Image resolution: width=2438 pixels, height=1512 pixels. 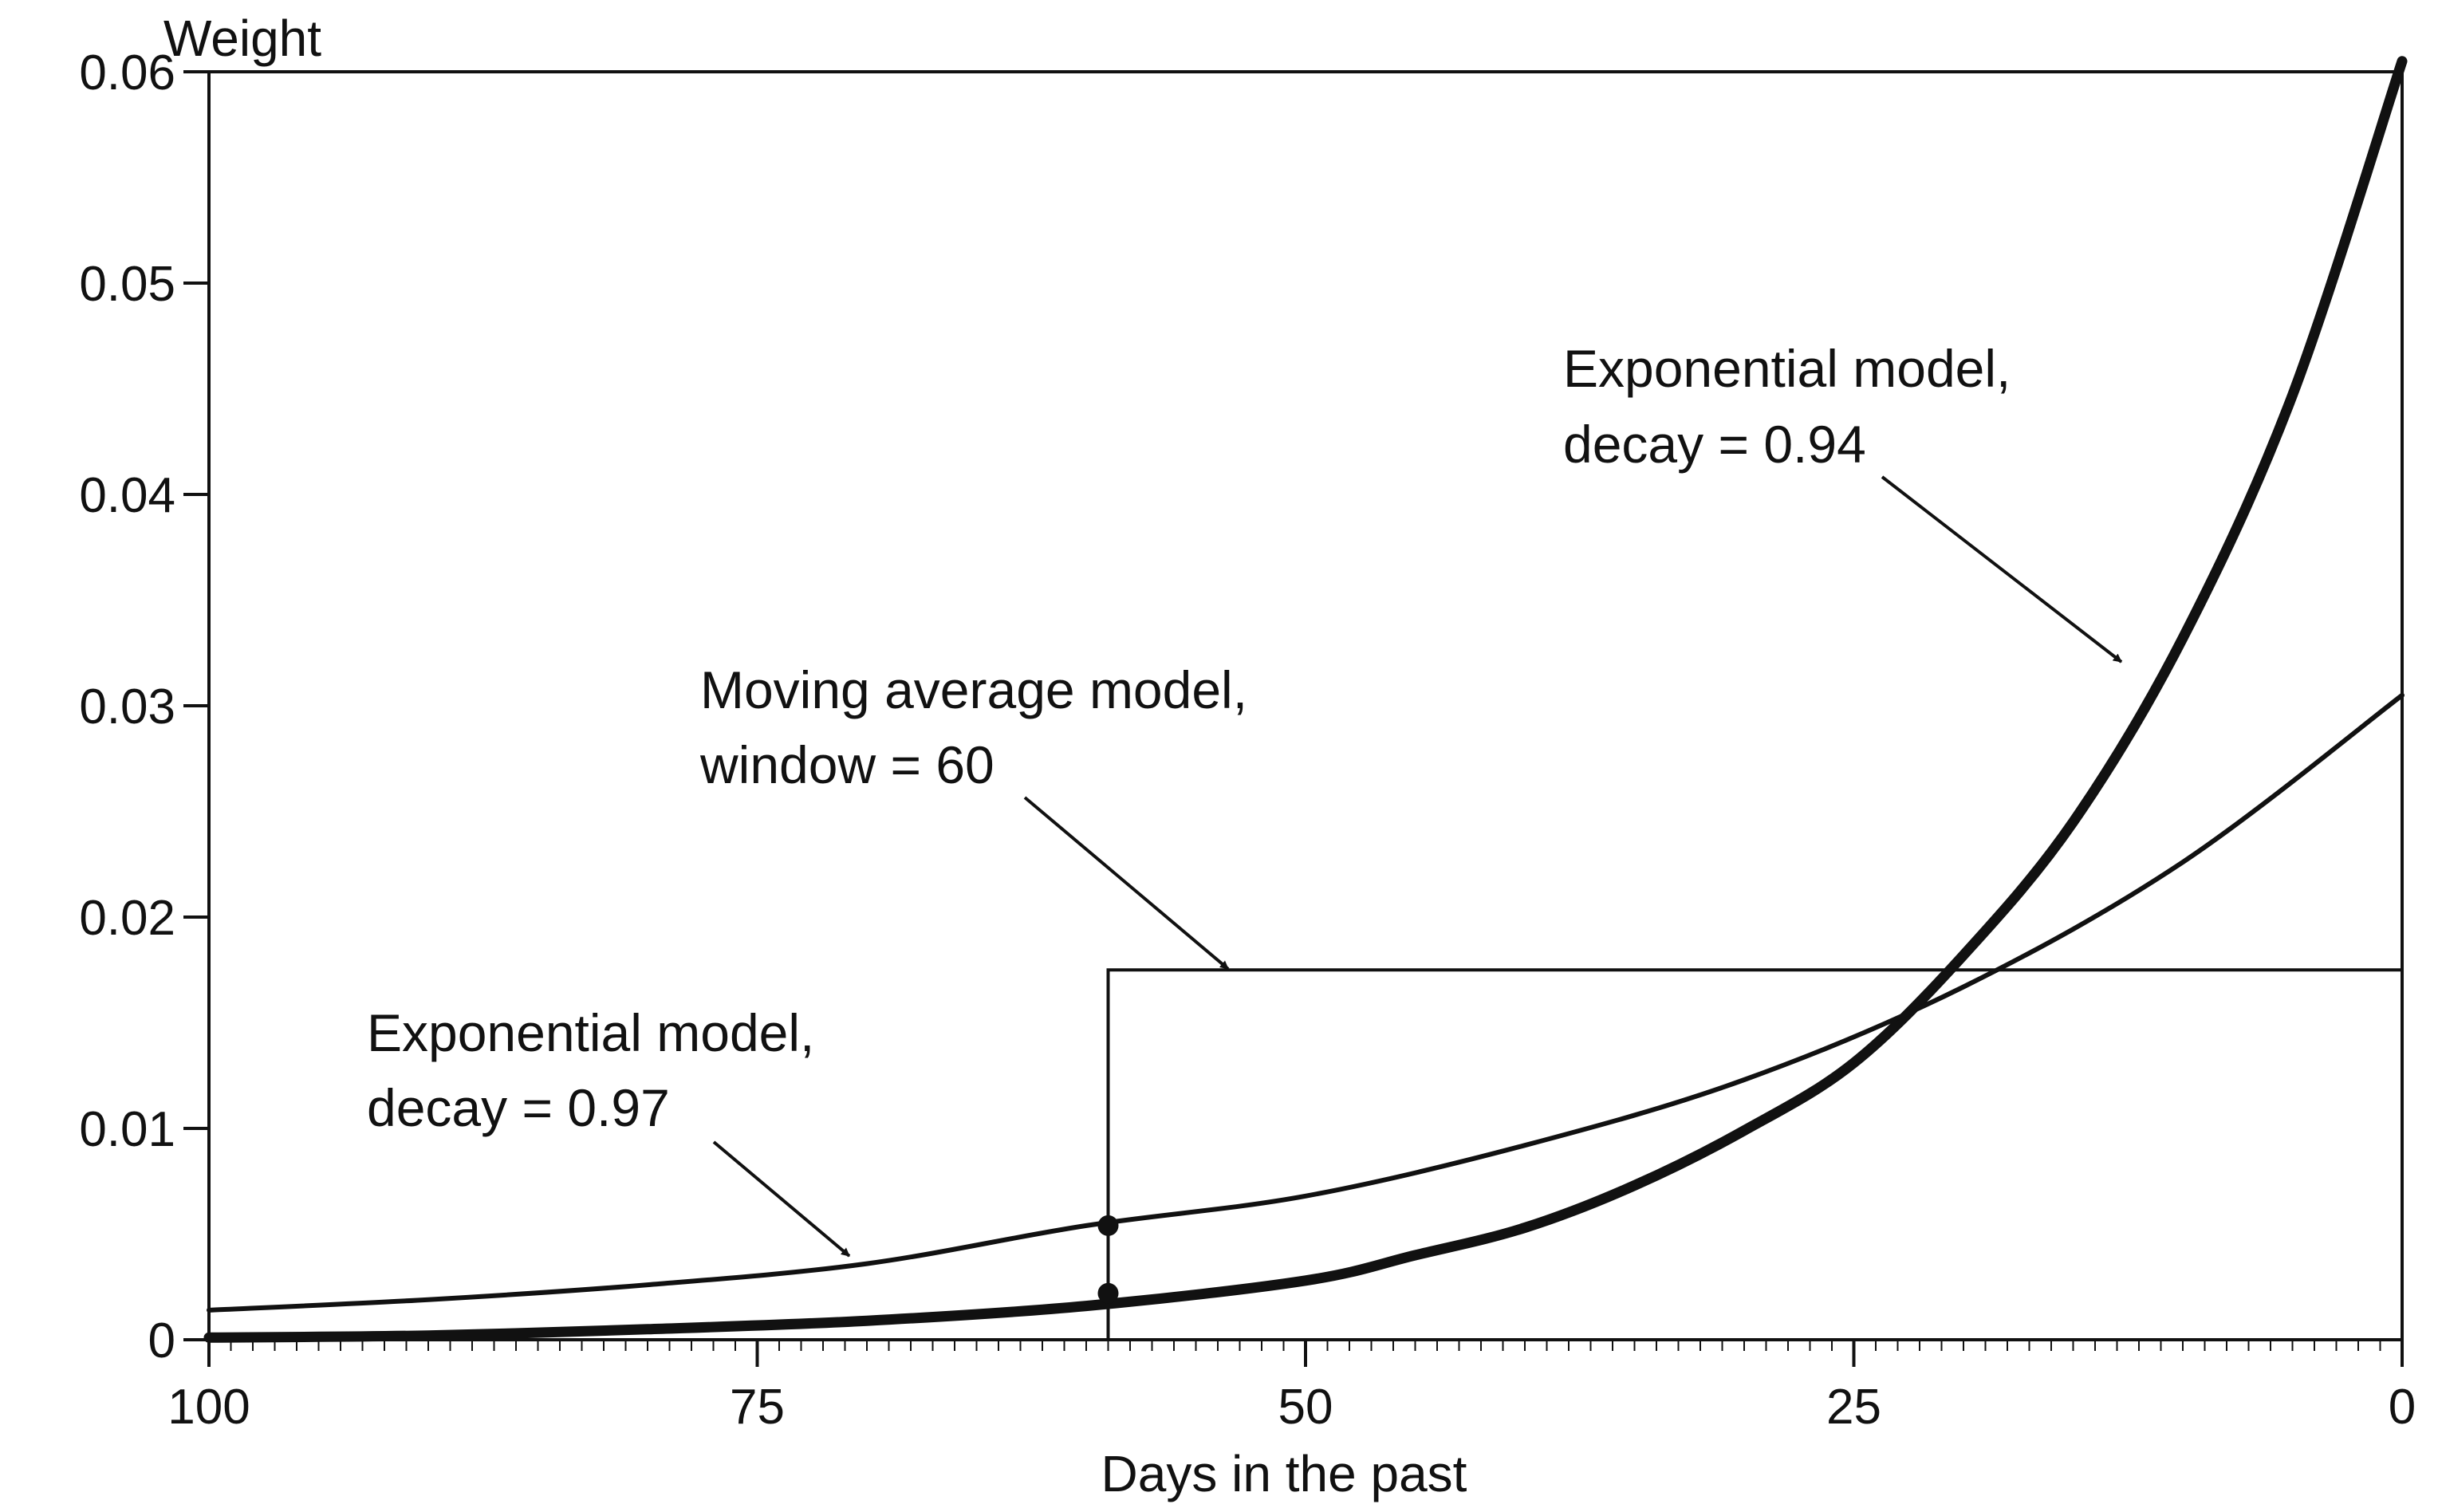 I want to click on annotation-decay-097: Exponential model, decay = 0.97, so click(x=609, y=1130).